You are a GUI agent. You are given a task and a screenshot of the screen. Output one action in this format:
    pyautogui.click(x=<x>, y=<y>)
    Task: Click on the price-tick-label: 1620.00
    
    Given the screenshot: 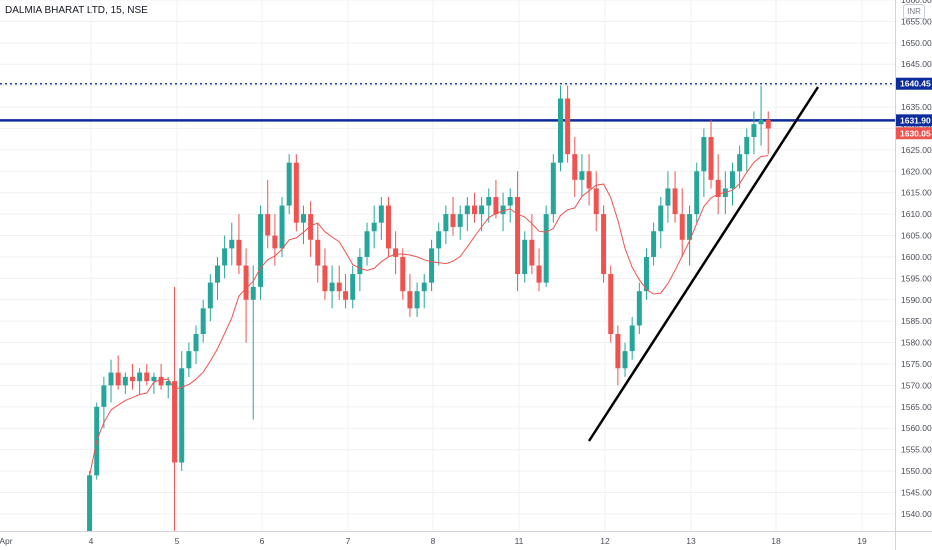 What is the action you would take?
    pyautogui.click(x=916, y=171)
    